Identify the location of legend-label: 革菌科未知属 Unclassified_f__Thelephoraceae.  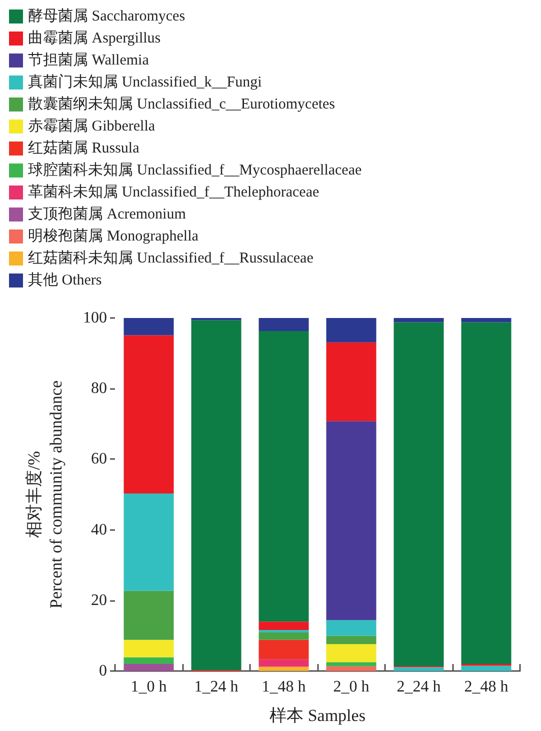
(174, 192).